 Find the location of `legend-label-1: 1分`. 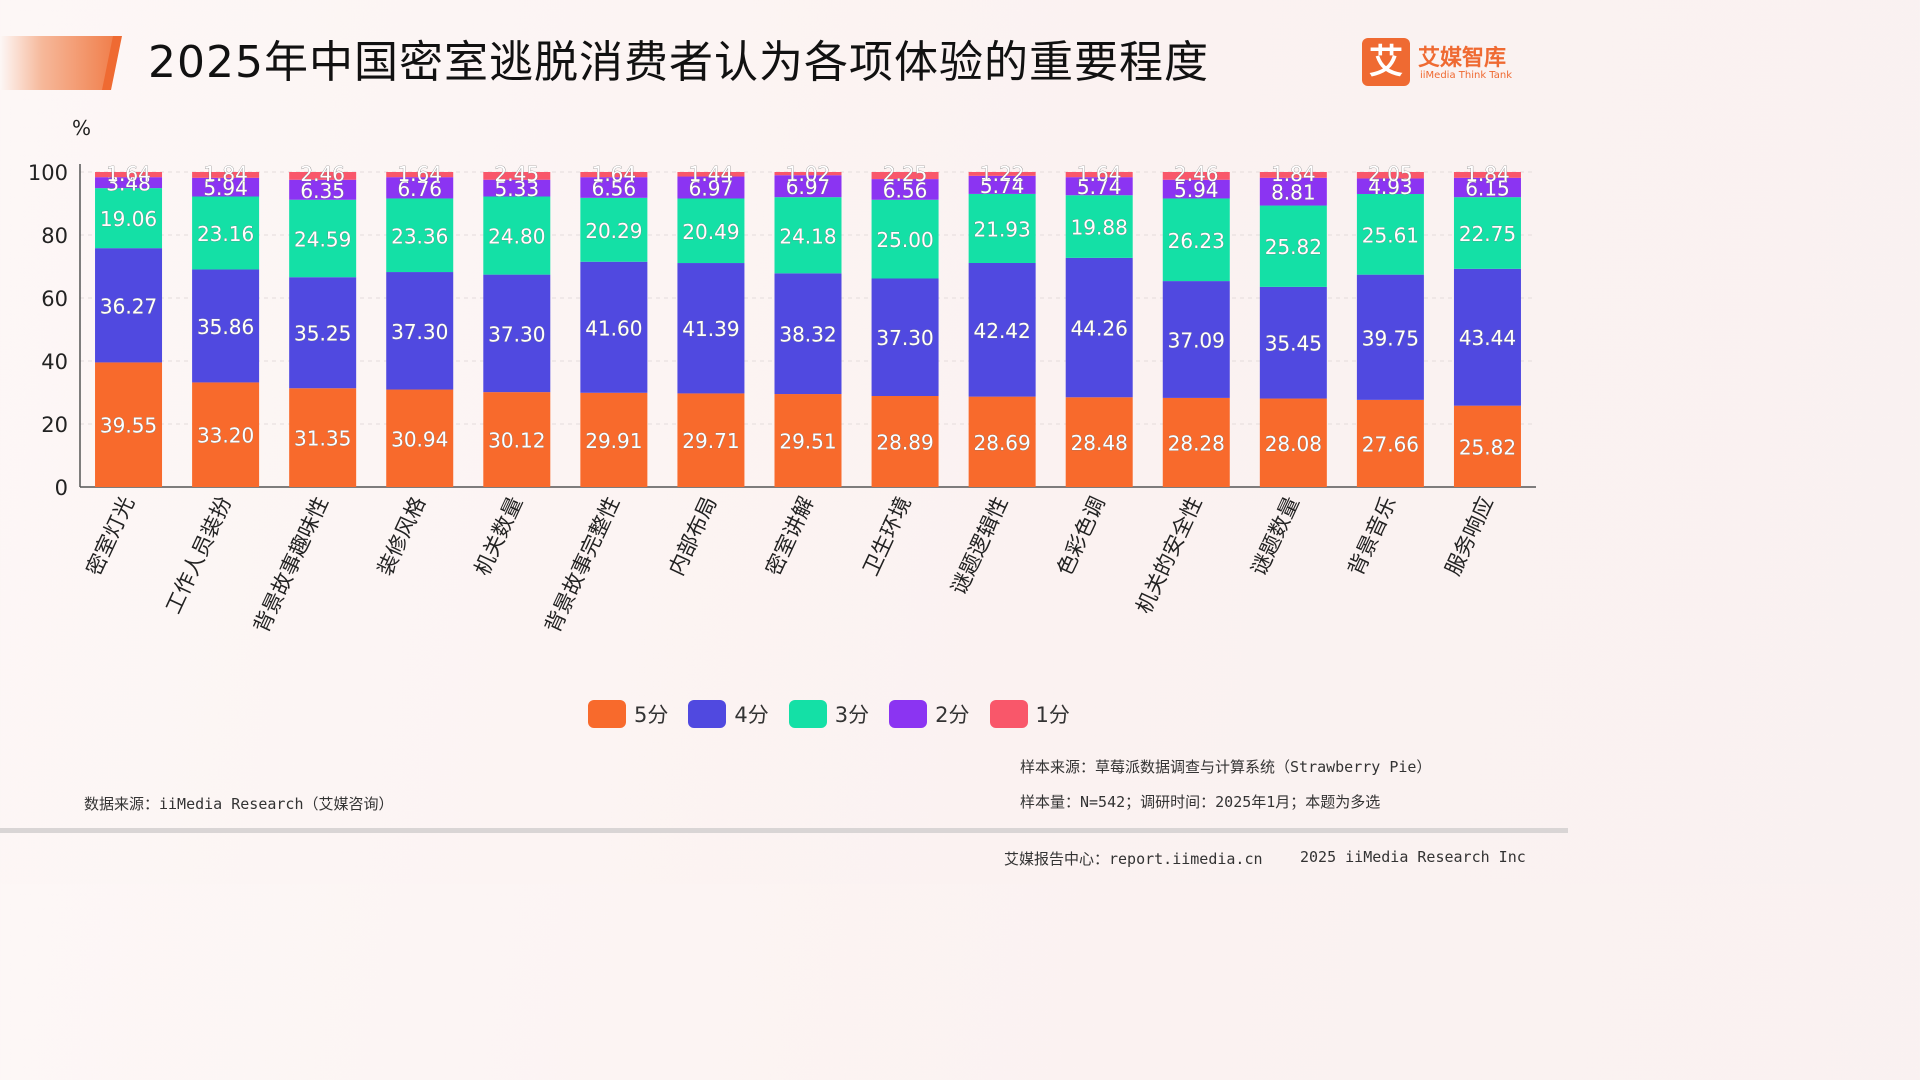

legend-label-1: 1分 is located at coordinates (1052, 715).